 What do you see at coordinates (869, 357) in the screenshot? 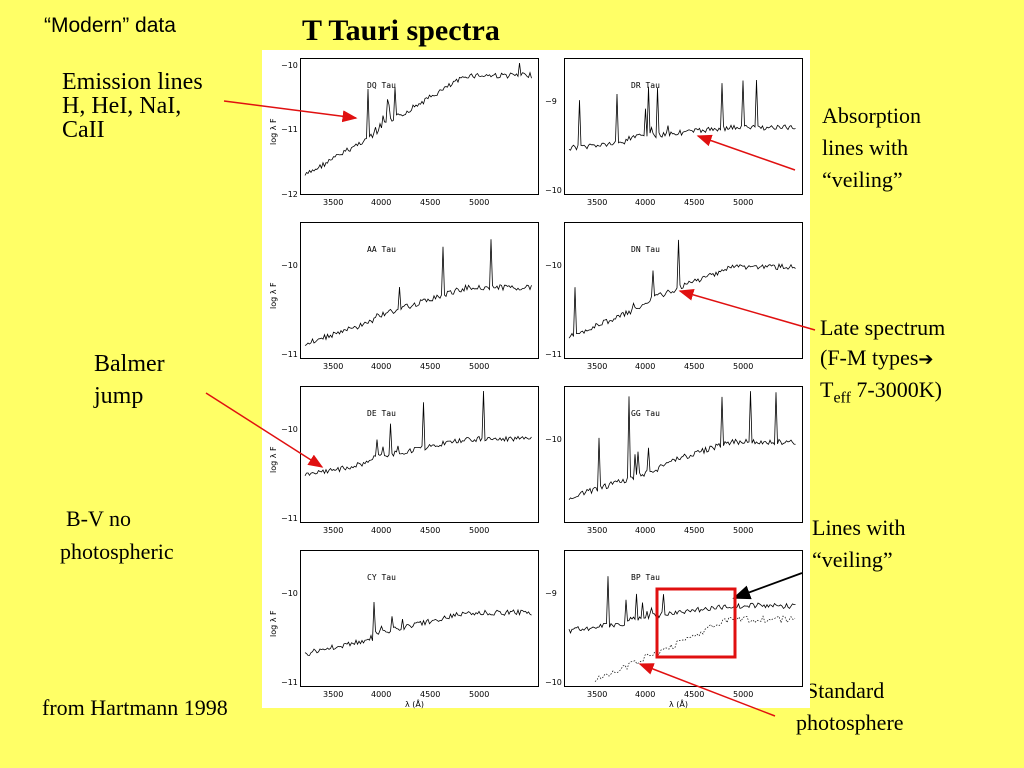
I see `late-types: (F-M types` at bounding box center [869, 357].